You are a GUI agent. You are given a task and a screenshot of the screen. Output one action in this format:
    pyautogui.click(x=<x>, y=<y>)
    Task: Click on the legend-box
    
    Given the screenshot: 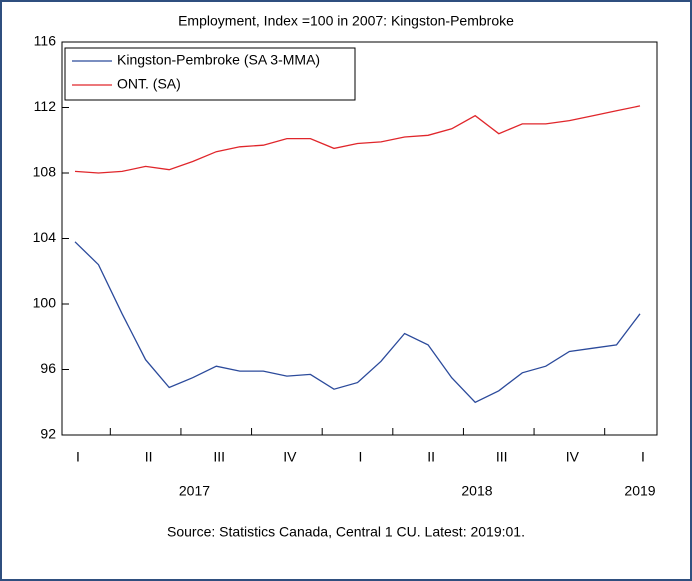 What is the action you would take?
    pyautogui.click(x=210, y=74)
    